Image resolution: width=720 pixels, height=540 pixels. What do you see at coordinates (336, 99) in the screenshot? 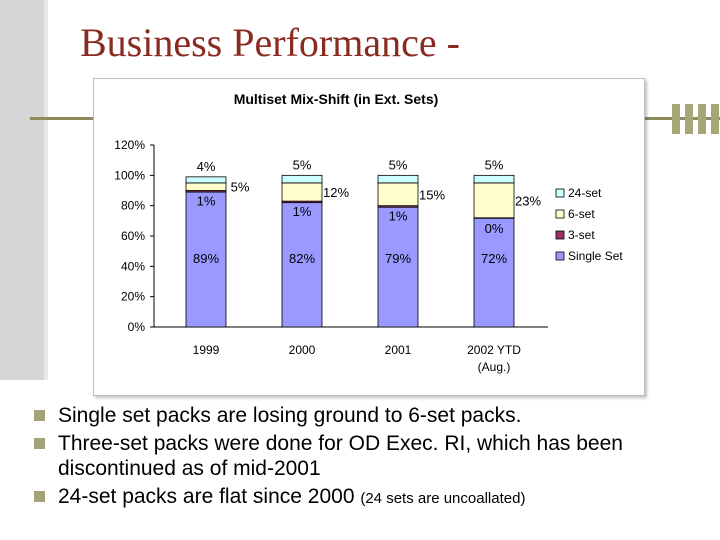
I see `chart-title: Multiset Mix-Shift (in Ext. Sets)` at bounding box center [336, 99].